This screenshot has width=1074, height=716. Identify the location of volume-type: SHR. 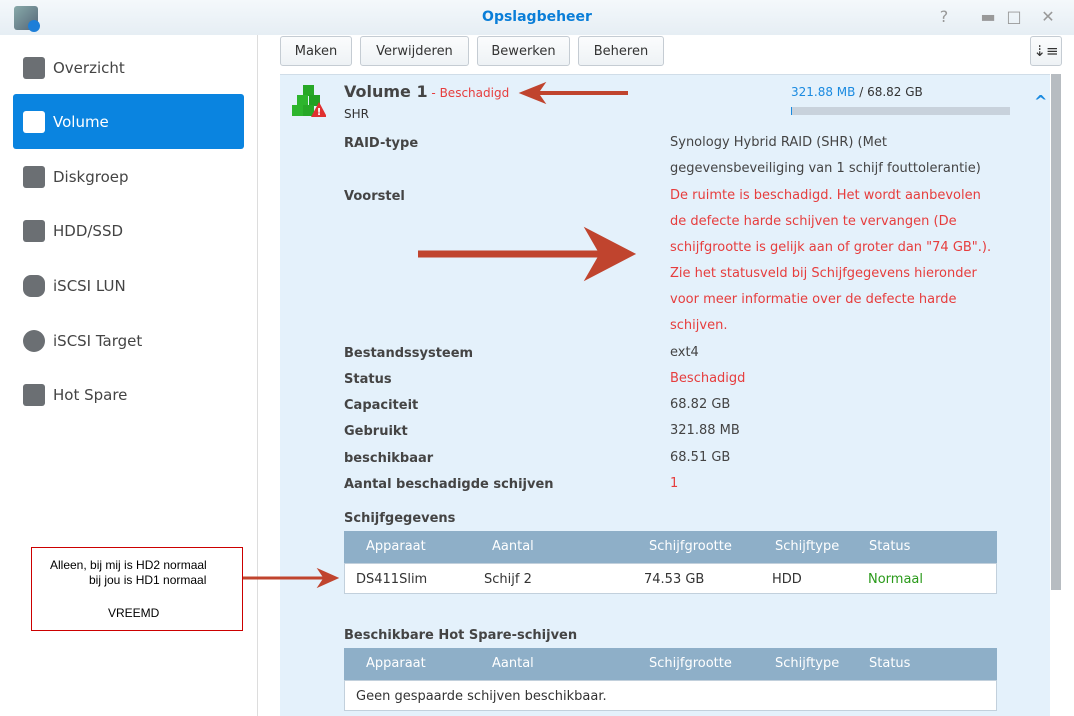
(356, 114).